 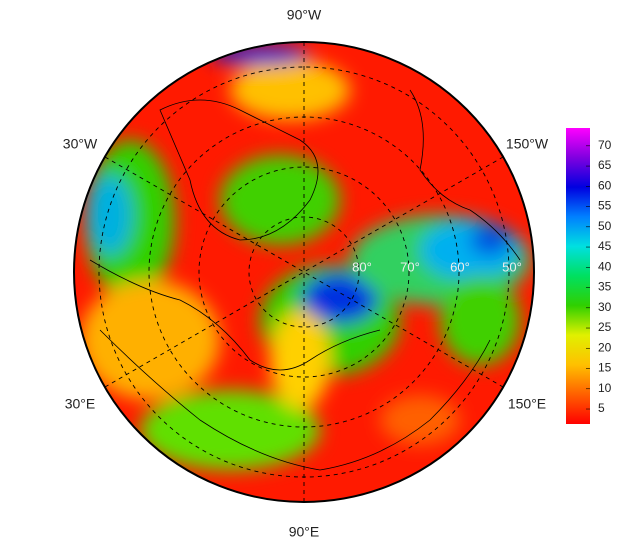 What do you see at coordinates (527, 404) in the screenshot?
I see `longitude-label: 150°E` at bounding box center [527, 404].